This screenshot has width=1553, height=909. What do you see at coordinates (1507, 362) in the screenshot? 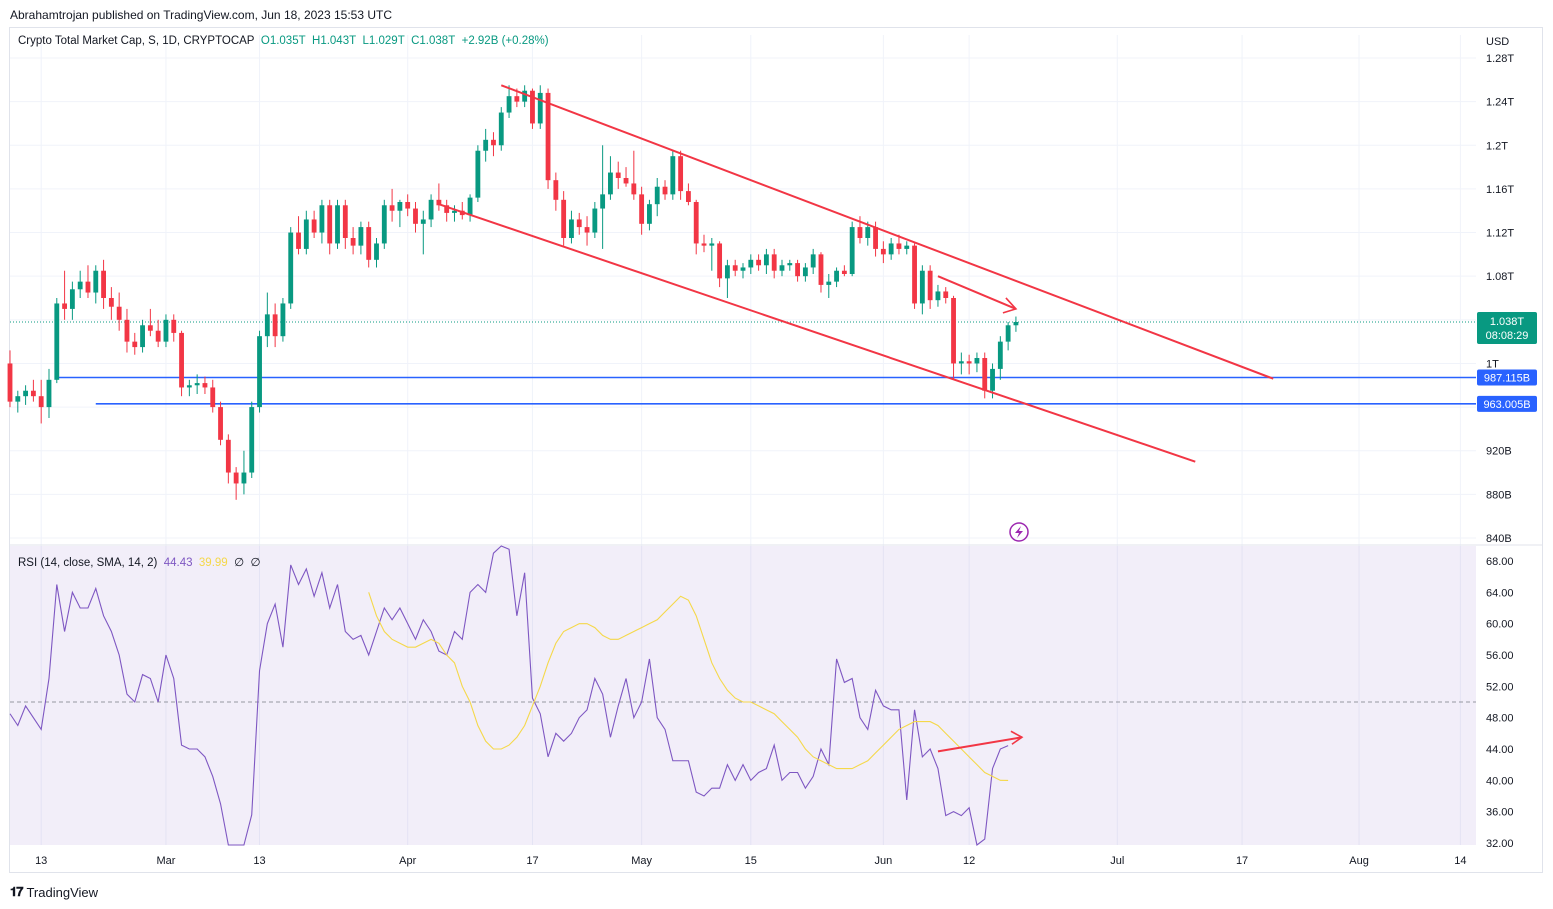
I see `price-labels: 1.038T 08:08:29 987.115B 963.005B` at bounding box center [1507, 362].